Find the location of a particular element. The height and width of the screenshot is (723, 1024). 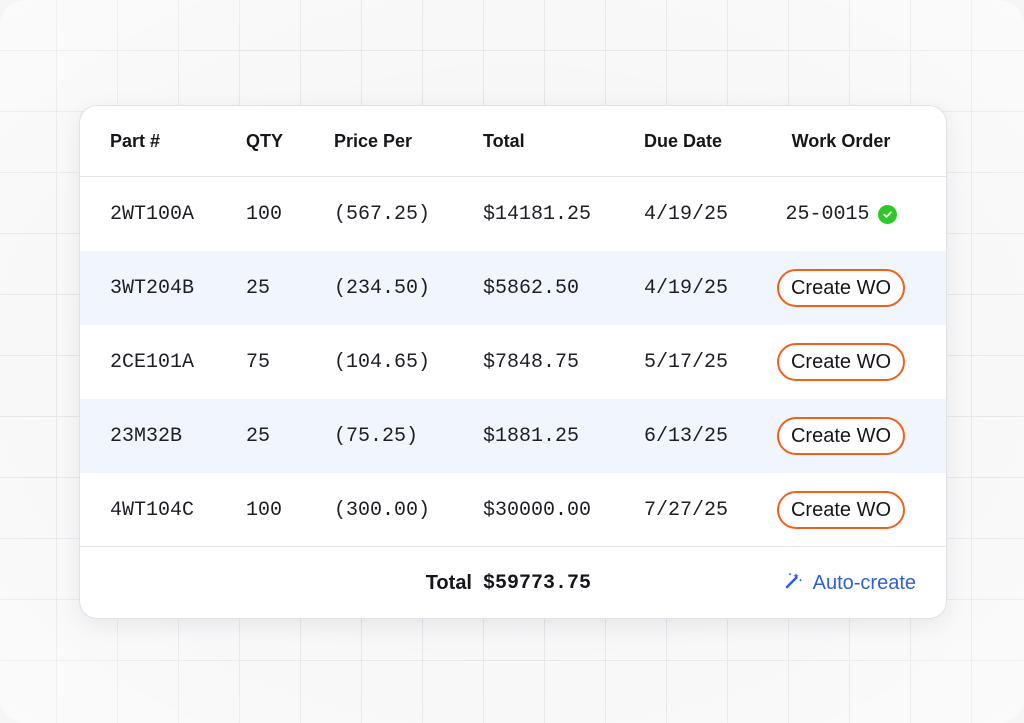

table-footer: Total $59773.75 Auto-create is located at coordinates (513, 582).